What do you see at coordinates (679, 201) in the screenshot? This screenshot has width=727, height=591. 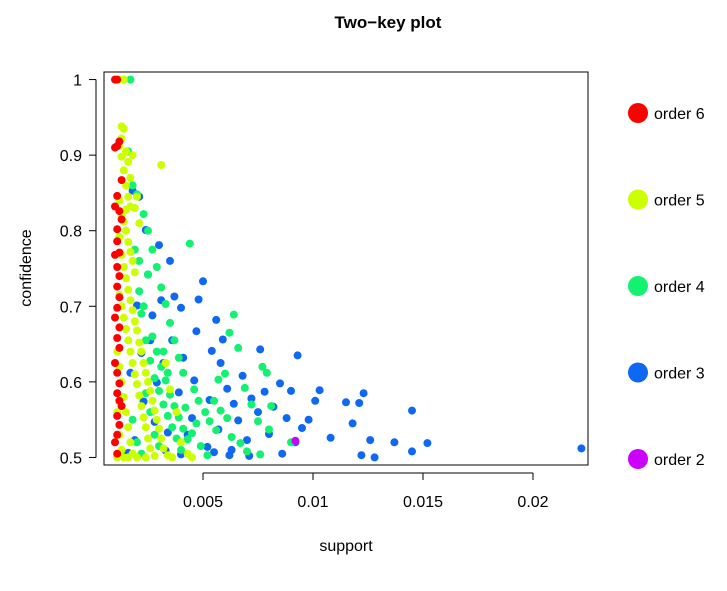 I see `legend-label: order 5` at bounding box center [679, 201].